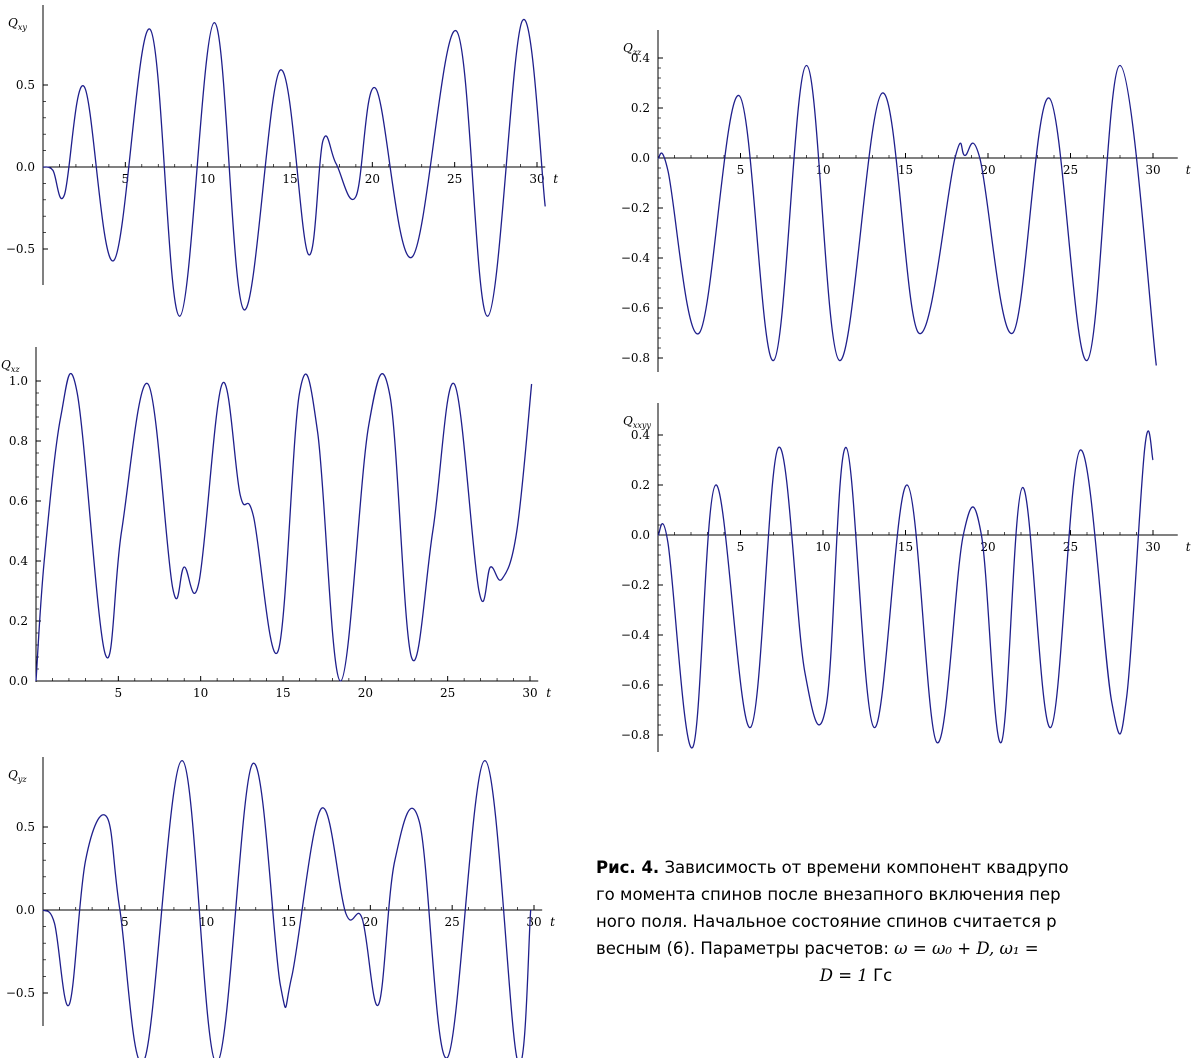  What do you see at coordinates (632, 49) in the screenshot?
I see `y-axis-label: Qzz` at bounding box center [632, 49].